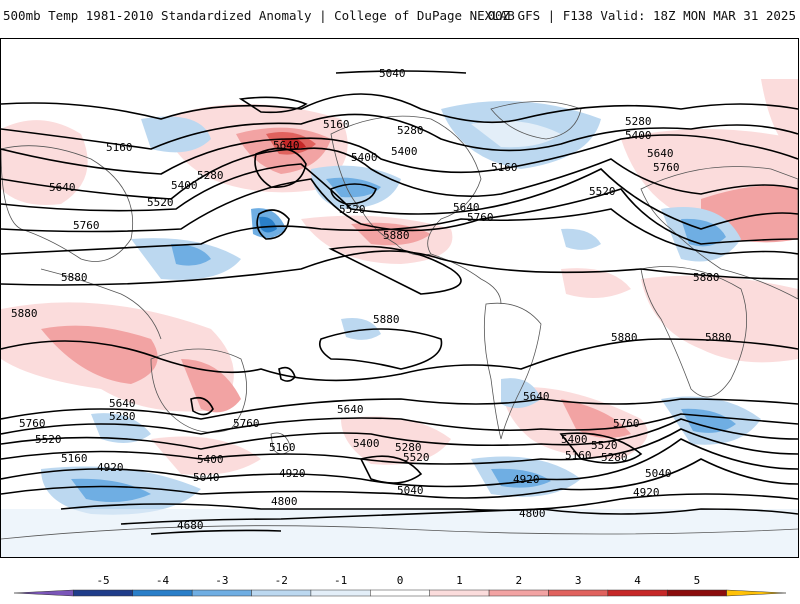 The image size is (800, 604). I want to click on colorbar-tick-label: -1, so click(340, 580).